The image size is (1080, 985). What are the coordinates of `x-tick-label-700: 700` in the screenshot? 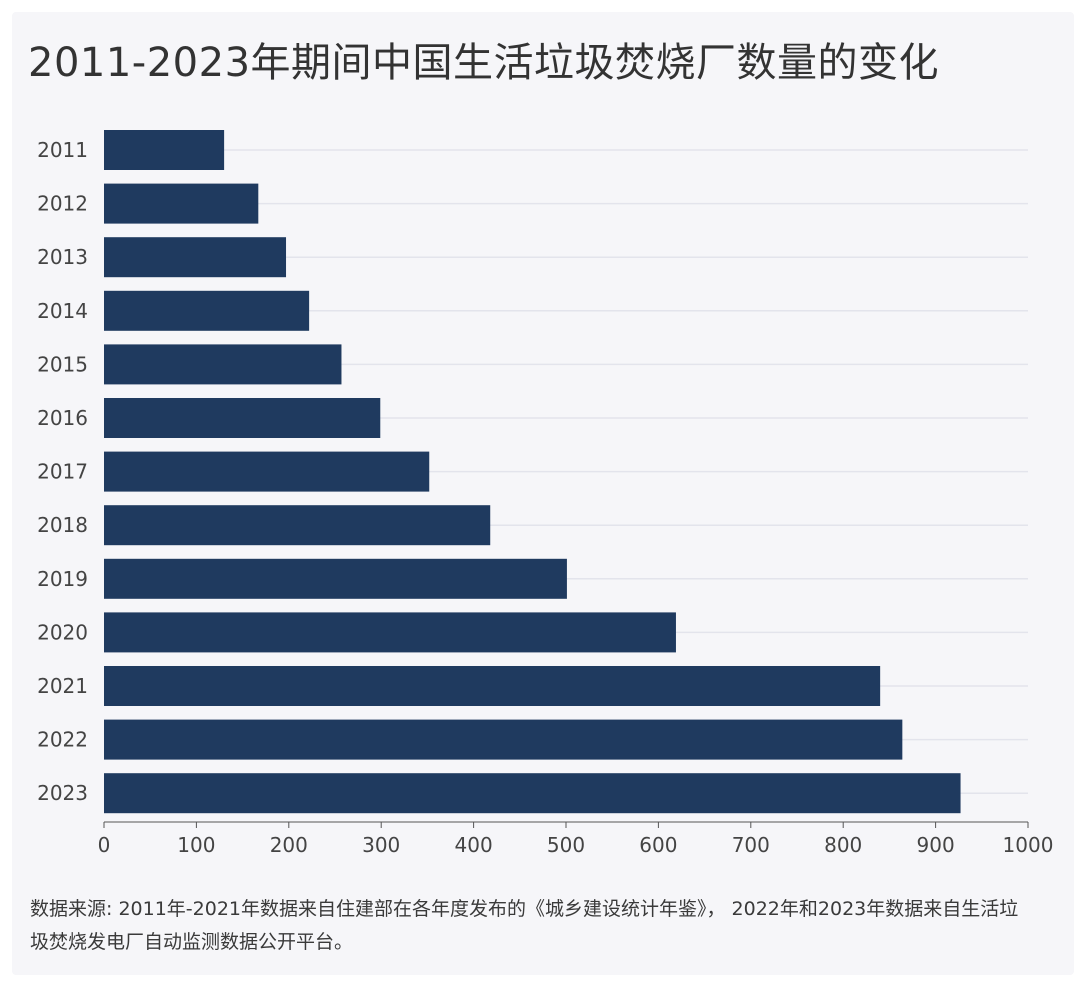 It's located at (751, 845).